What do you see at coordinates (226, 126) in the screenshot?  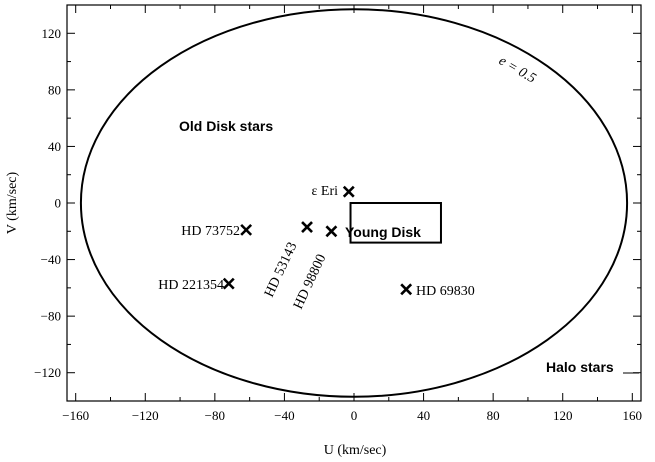 I see `old-disk-label: Old Disk stars` at bounding box center [226, 126].